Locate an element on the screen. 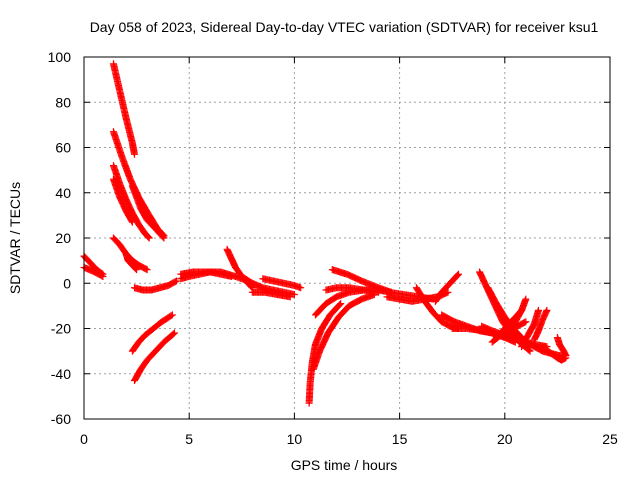  x-tick-label: 5 is located at coordinates (189, 439).